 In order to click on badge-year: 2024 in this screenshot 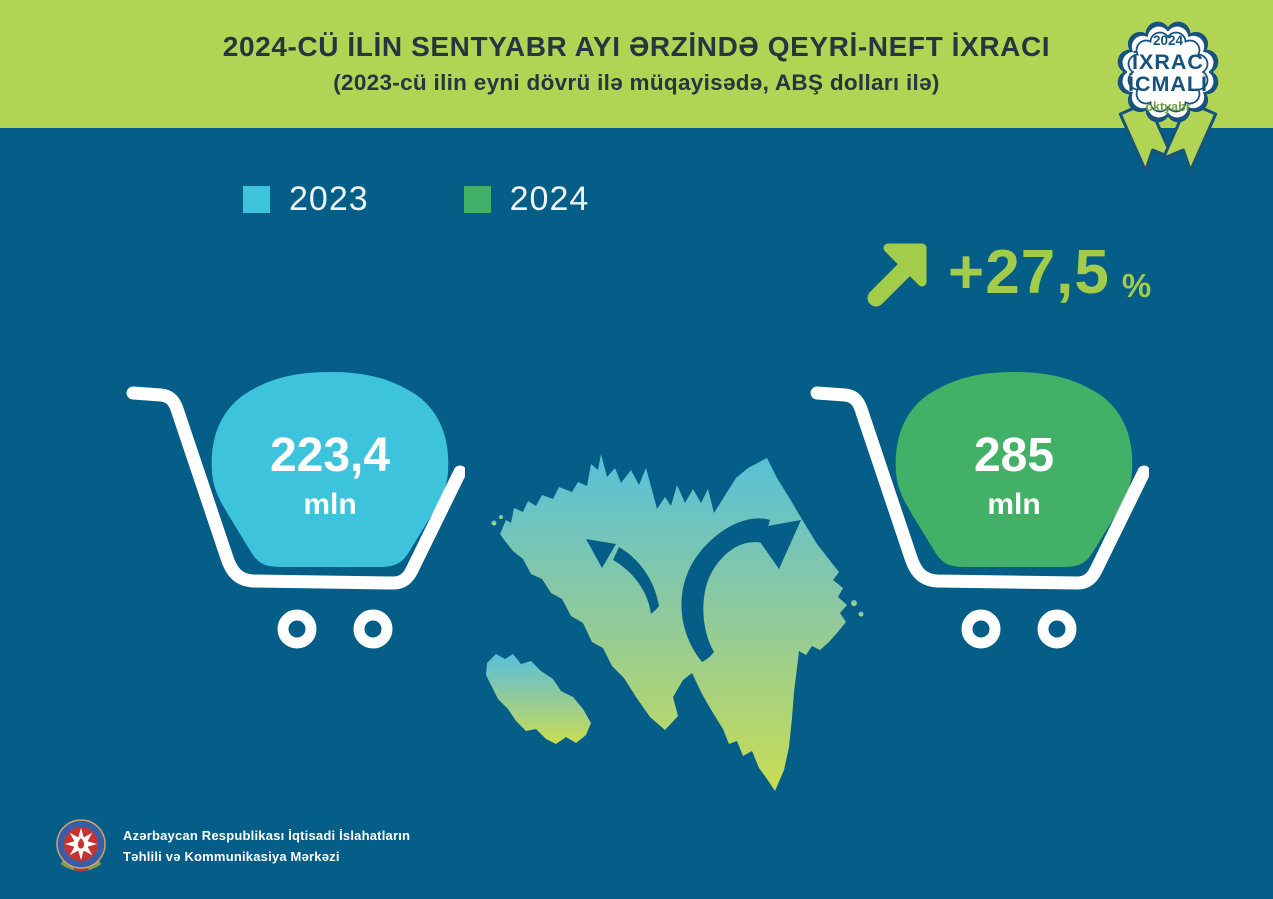, I will do `click(1168, 40)`.